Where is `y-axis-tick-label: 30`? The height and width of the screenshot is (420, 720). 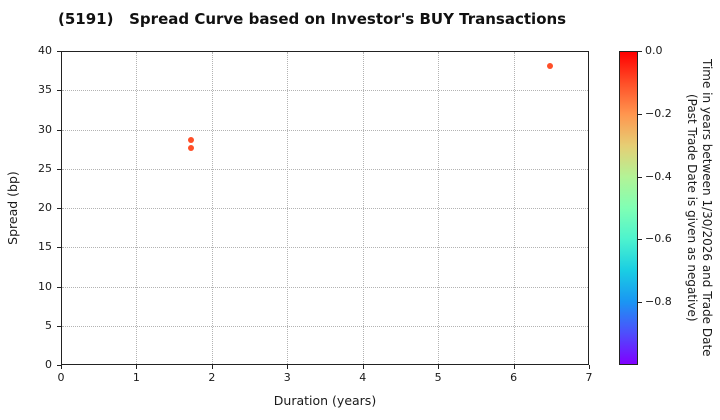 y-axis-tick-label: 30 is located at coordinates (45, 129).